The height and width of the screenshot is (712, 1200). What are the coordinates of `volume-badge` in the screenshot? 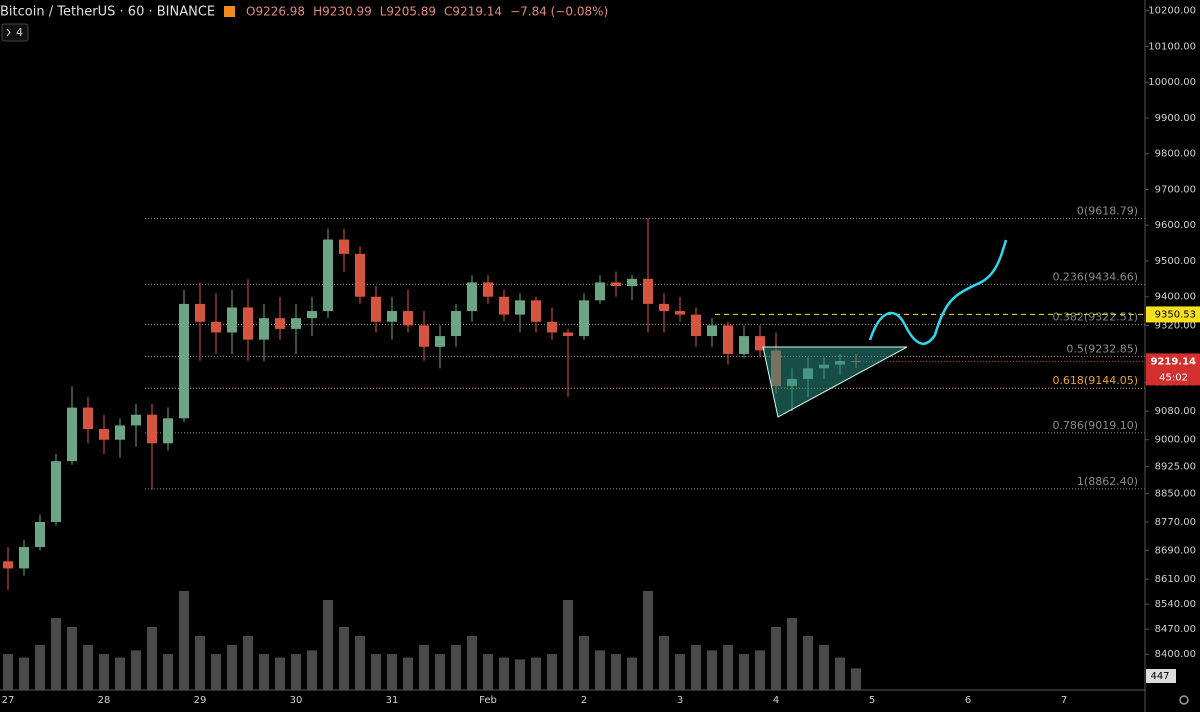 It's located at (1161, 676).